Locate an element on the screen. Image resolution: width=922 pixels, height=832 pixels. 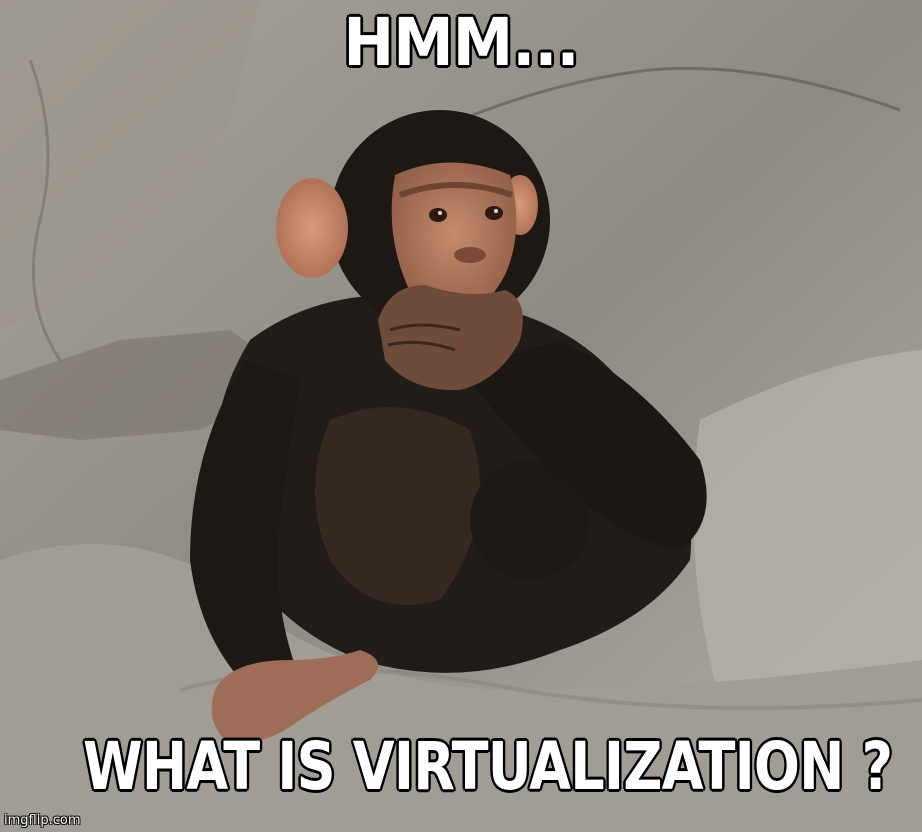
chimp-chest is located at coordinates (397, 506).